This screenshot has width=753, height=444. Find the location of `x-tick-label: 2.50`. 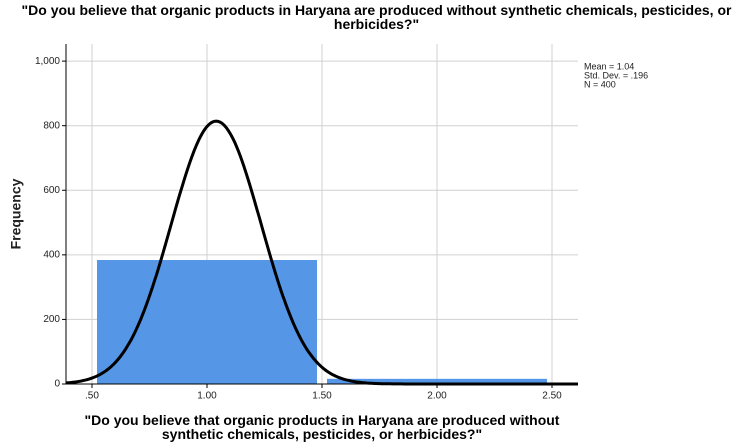

x-tick-label: 2.50 is located at coordinates (552, 396).